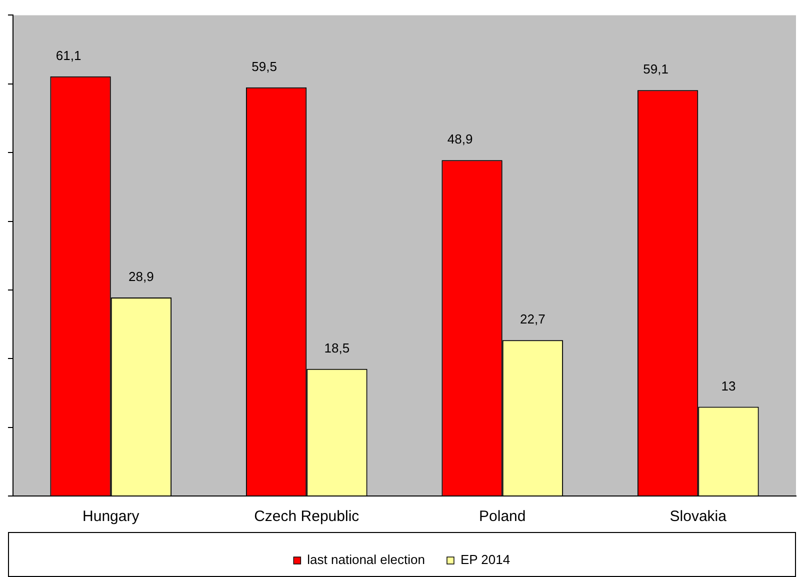  I want to click on data-label: 22,7, so click(533, 319).